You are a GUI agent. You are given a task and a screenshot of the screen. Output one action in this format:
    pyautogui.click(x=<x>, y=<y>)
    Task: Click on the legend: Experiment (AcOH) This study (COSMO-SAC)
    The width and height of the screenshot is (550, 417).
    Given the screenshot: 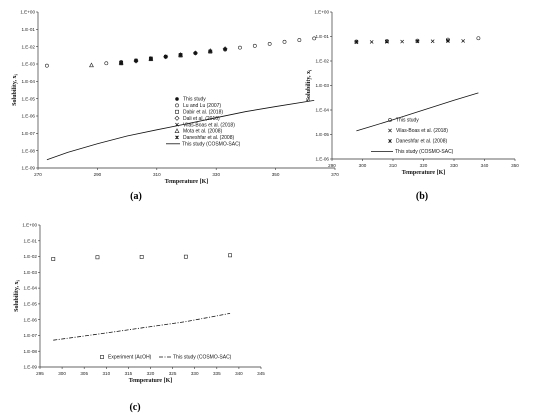 What is the action you would take?
    pyautogui.click(x=166, y=358)
    